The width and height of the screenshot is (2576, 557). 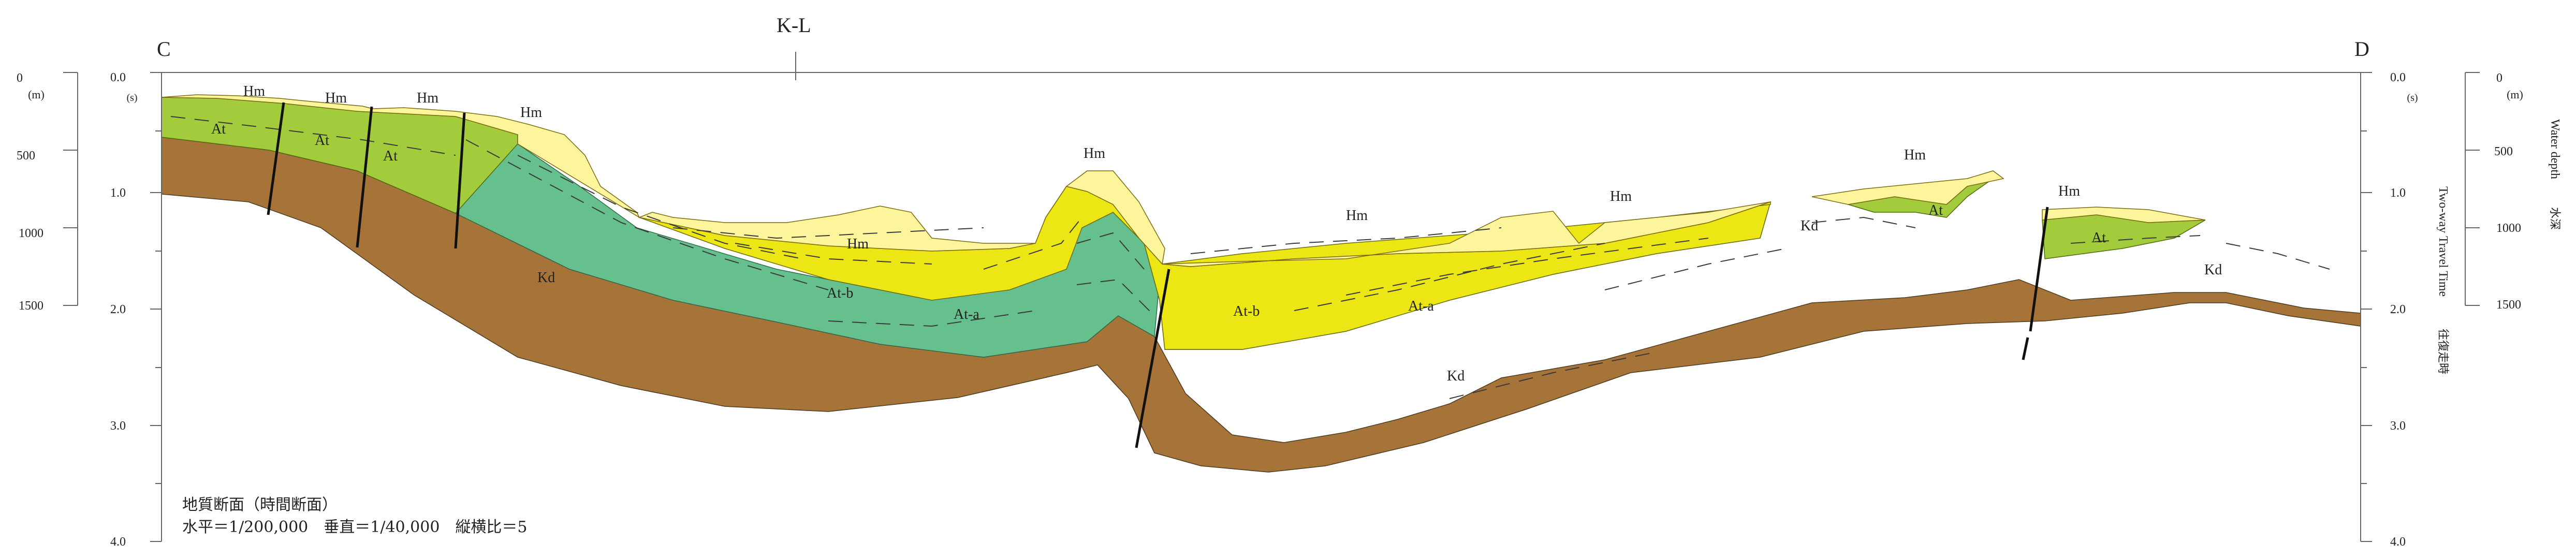 I want to click on left-time-ticks, so click(x=156, y=307).